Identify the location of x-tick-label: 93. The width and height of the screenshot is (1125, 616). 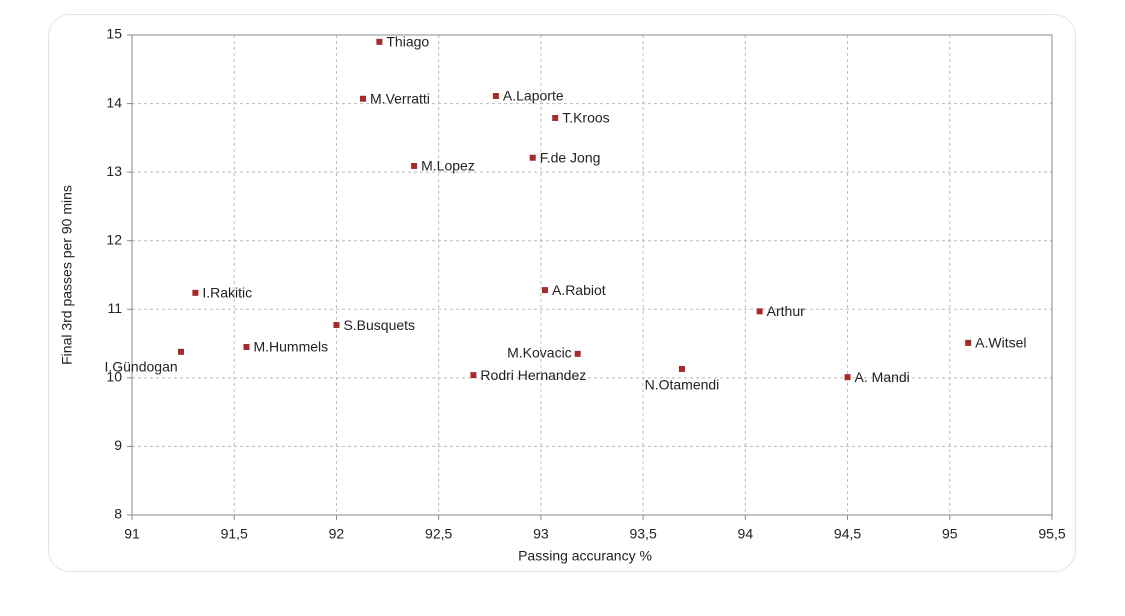
(541, 534).